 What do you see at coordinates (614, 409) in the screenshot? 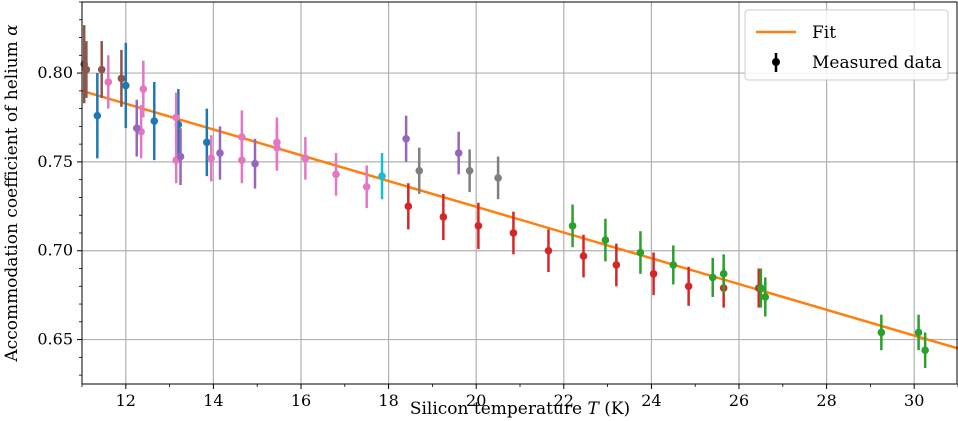
I see `x-axis-label-suffix: (K)` at bounding box center [614, 409].